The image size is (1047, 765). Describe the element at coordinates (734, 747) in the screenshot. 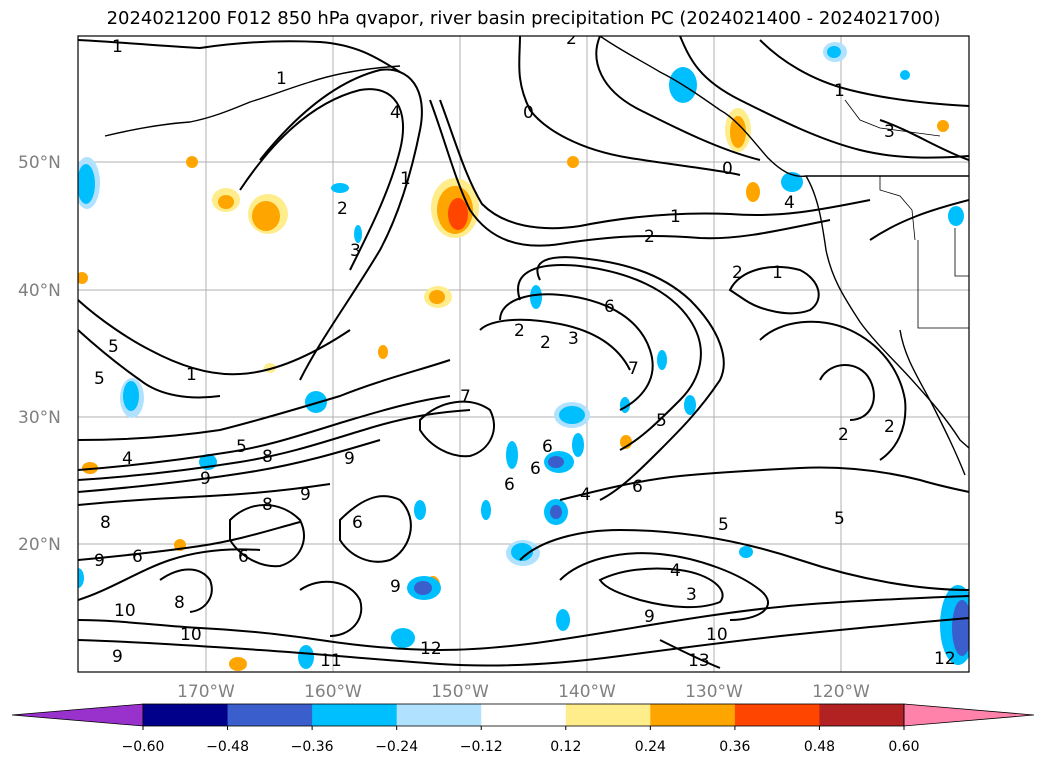

I see `colorbar-tick-label: 0.36` at that location.